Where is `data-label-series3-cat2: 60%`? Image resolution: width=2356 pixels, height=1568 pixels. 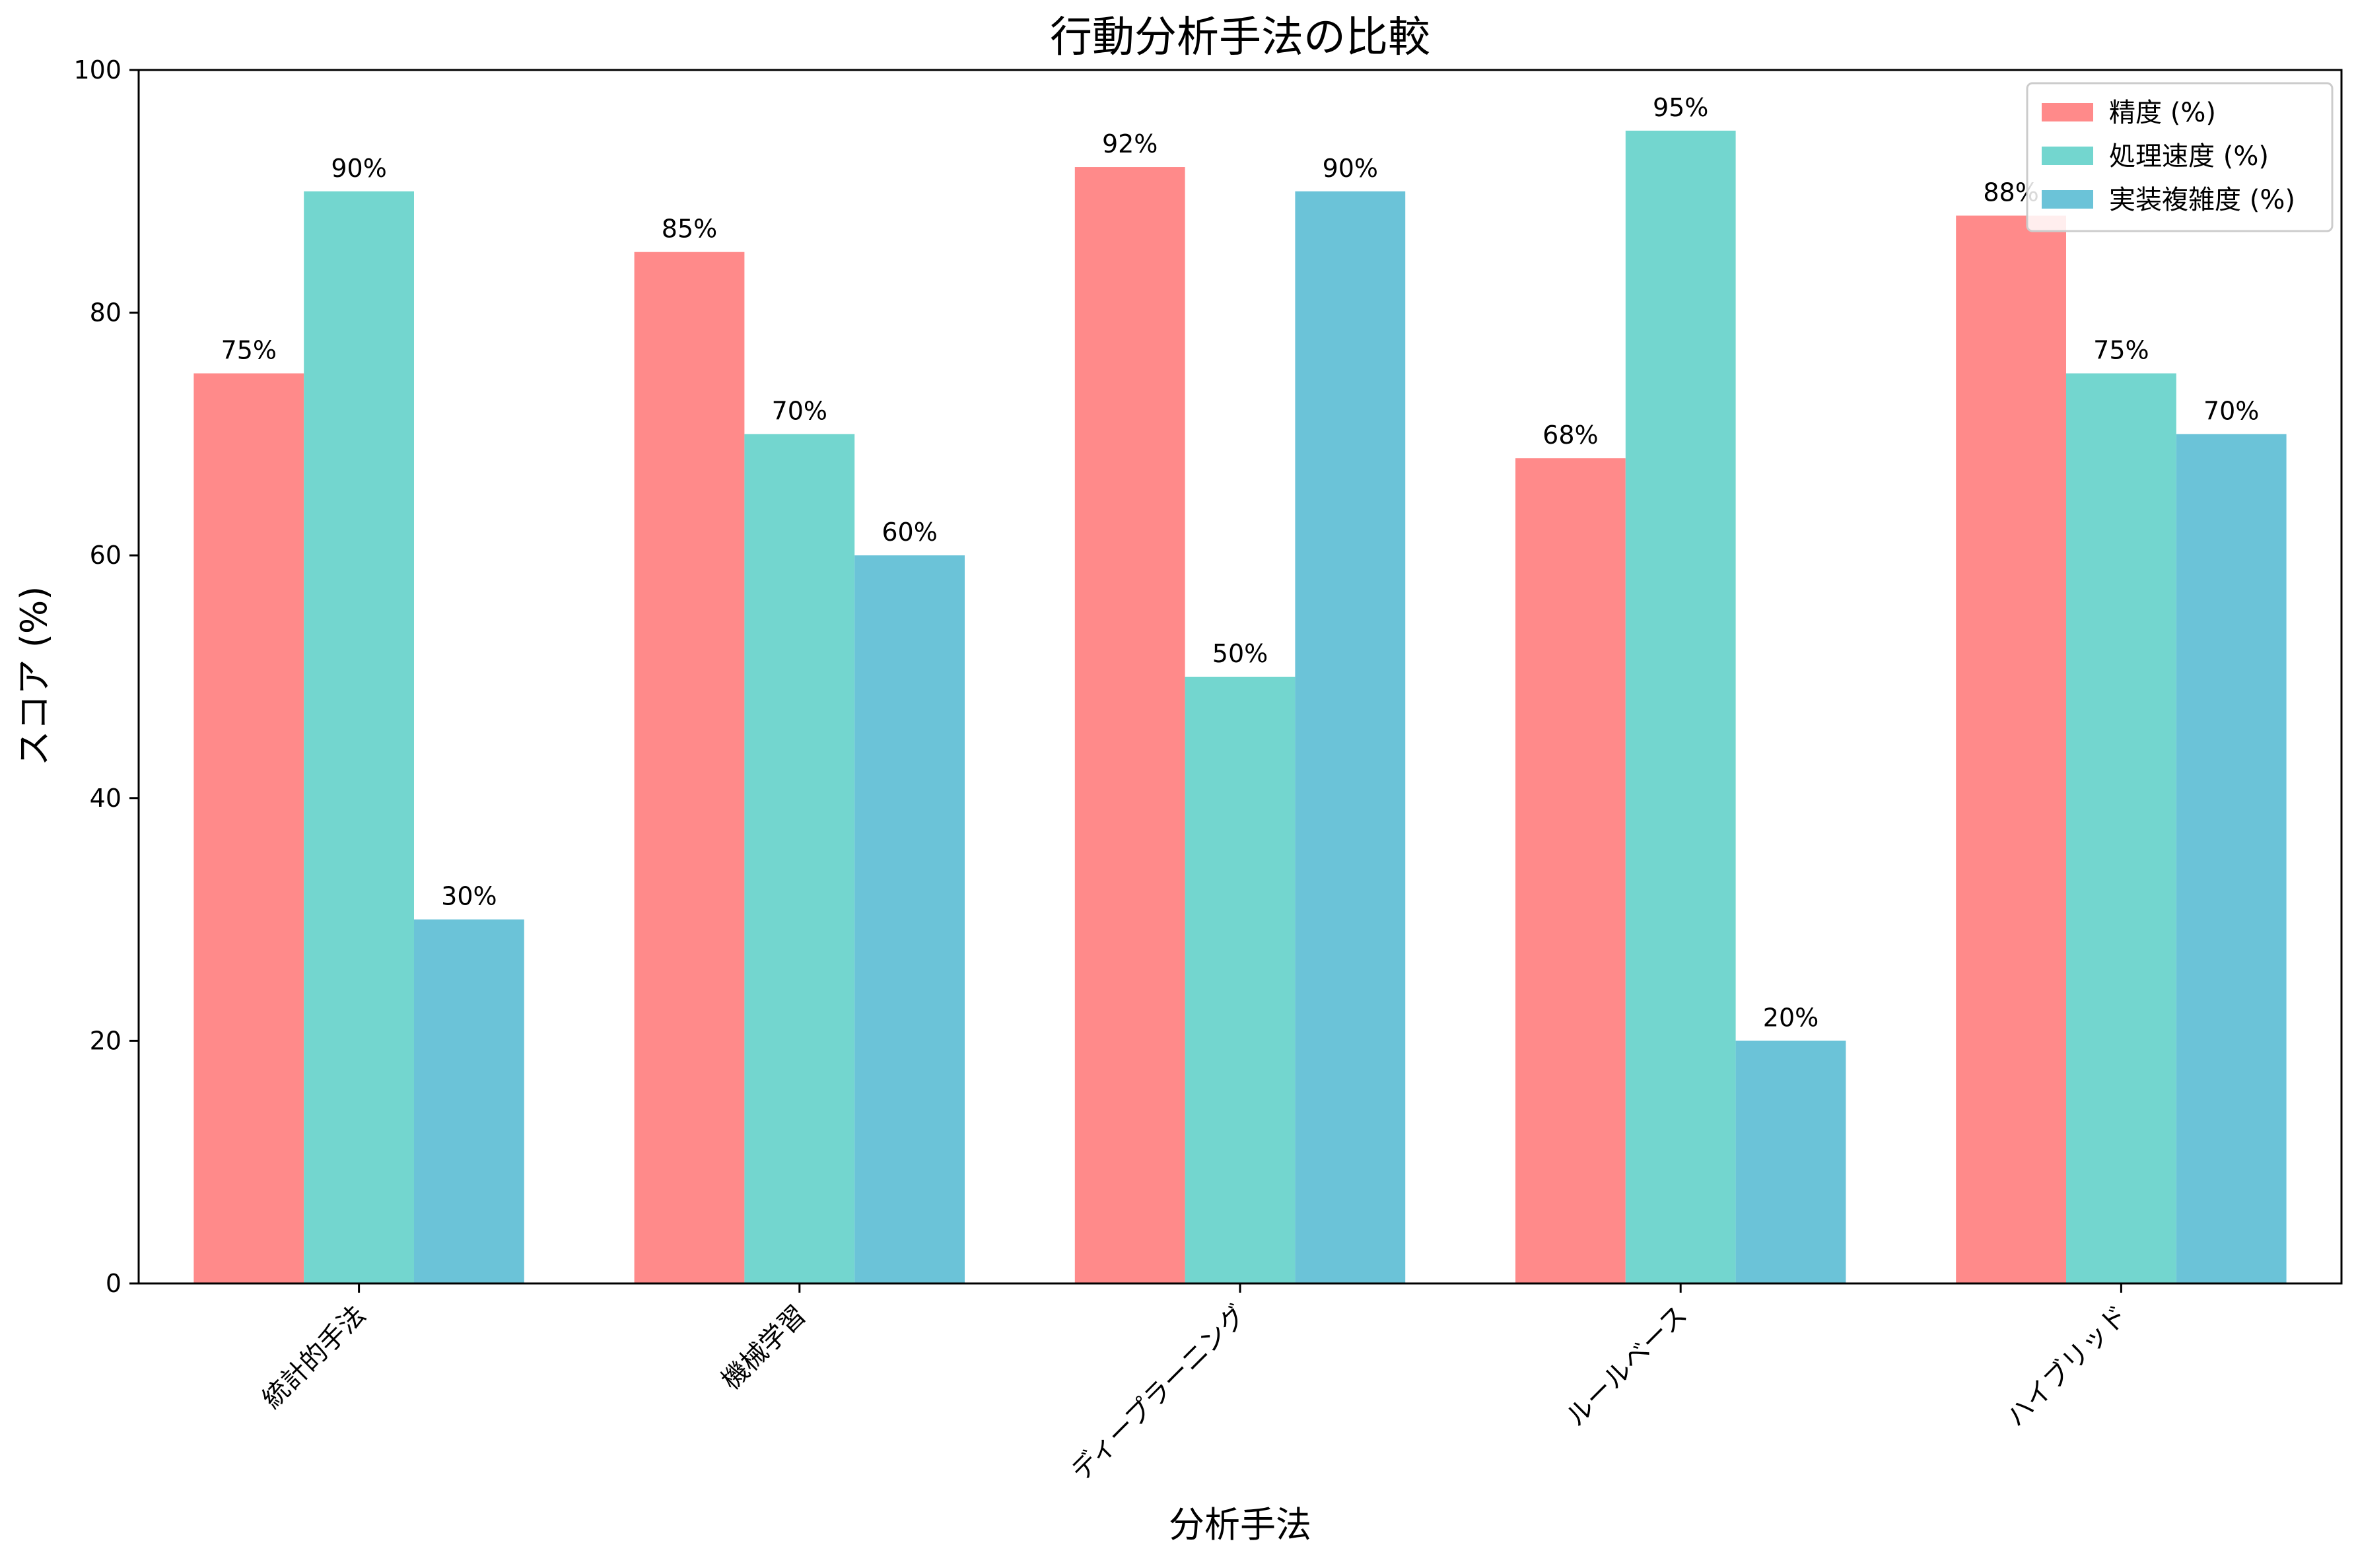 data-label-series3-cat2: 60% is located at coordinates (909, 532).